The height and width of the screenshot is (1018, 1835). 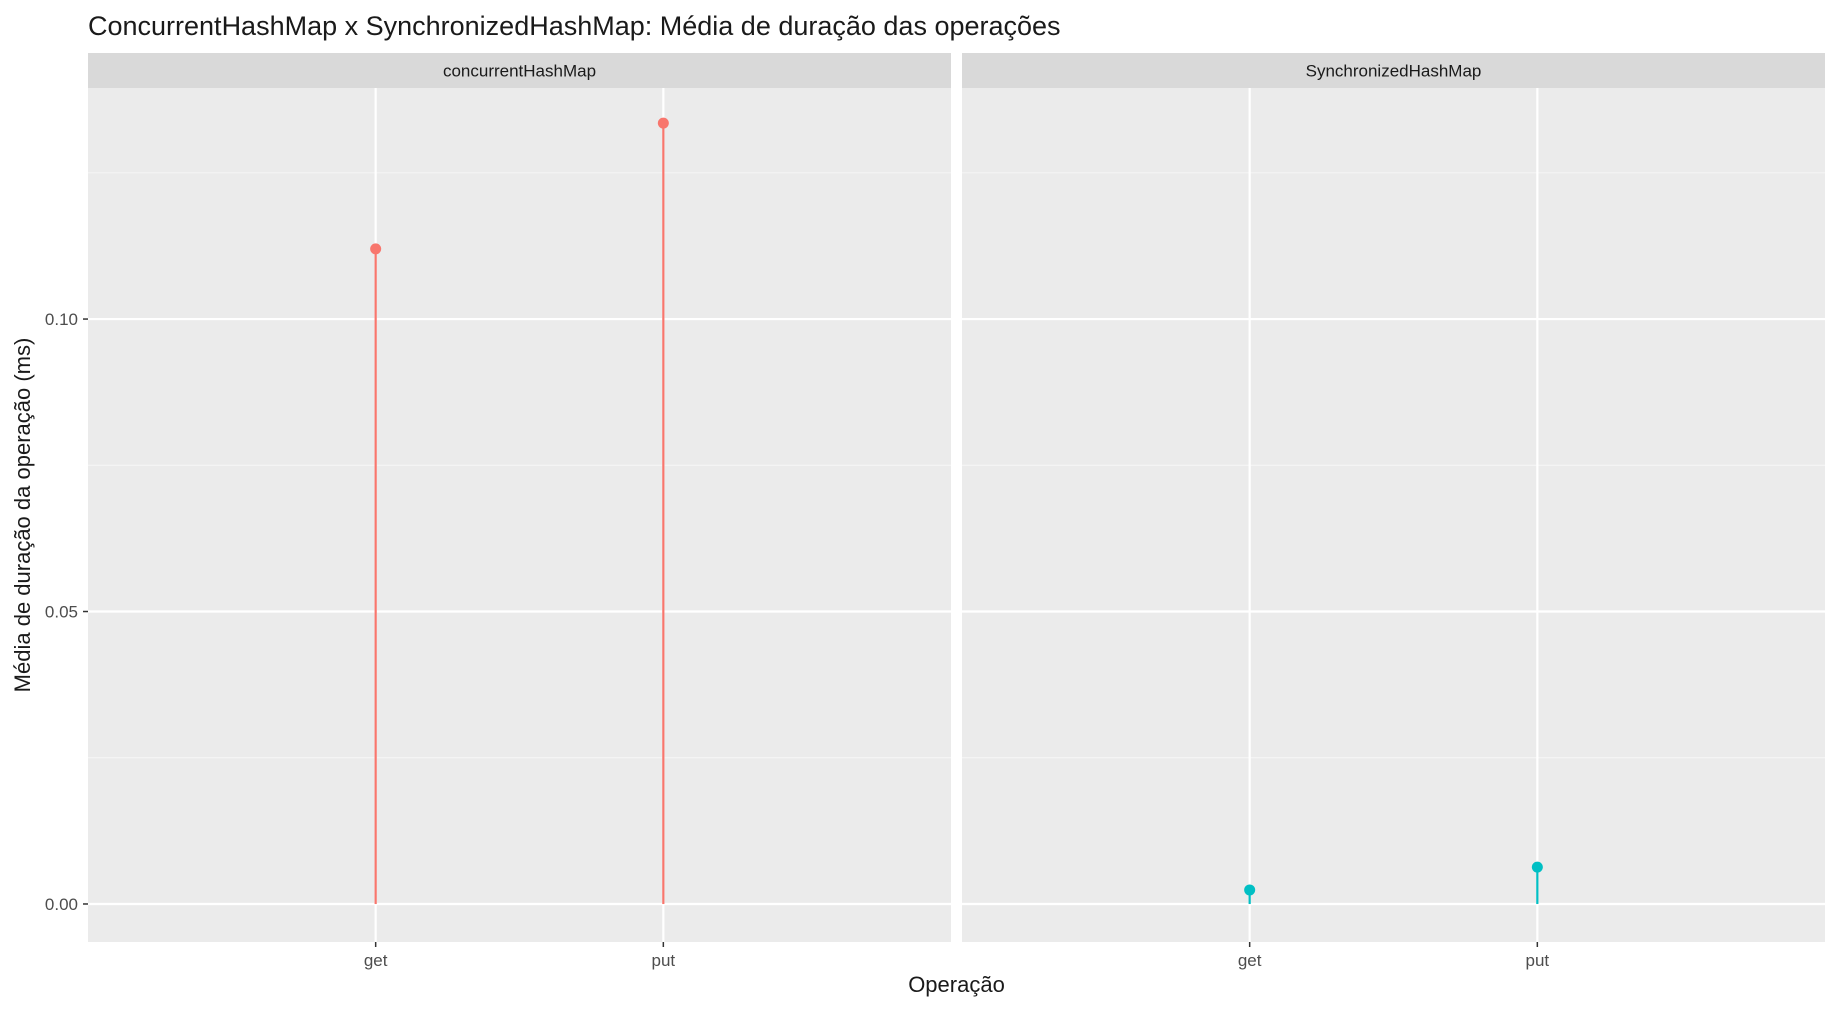 I want to click on y-axis-title: Média de duração da operação (ms), so click(x=22, y=515).